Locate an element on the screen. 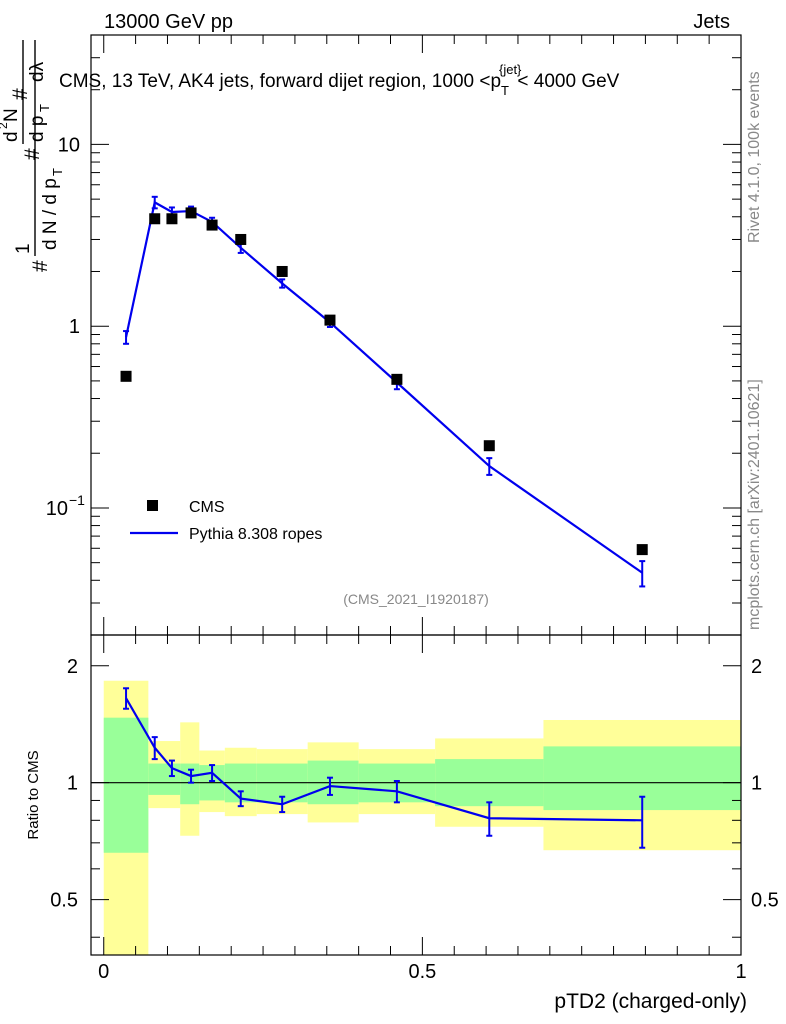 The image size is (786, 1024). category-label: Jets is located at coordinates (711, 22).